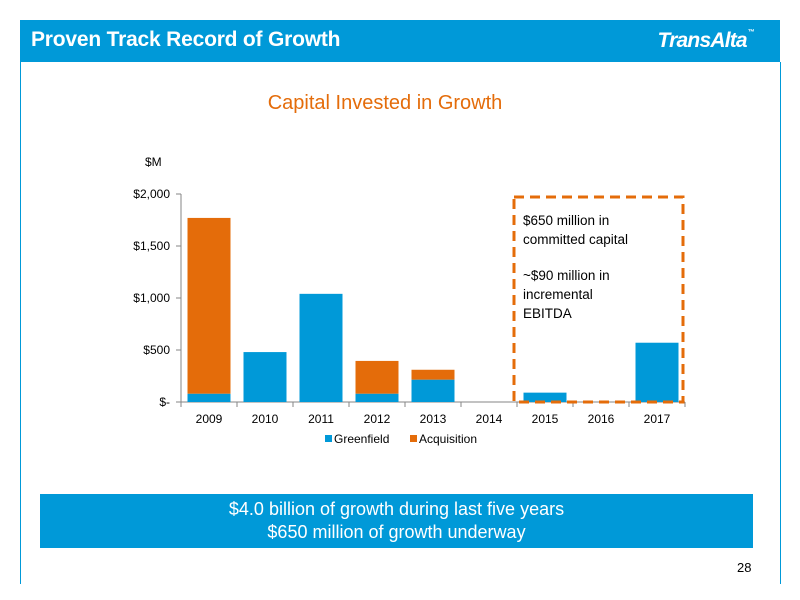 Image resolution: width=800 pixels, height=600 pixels. I want to click on logo-text: TransAlta, so click(702, 40).